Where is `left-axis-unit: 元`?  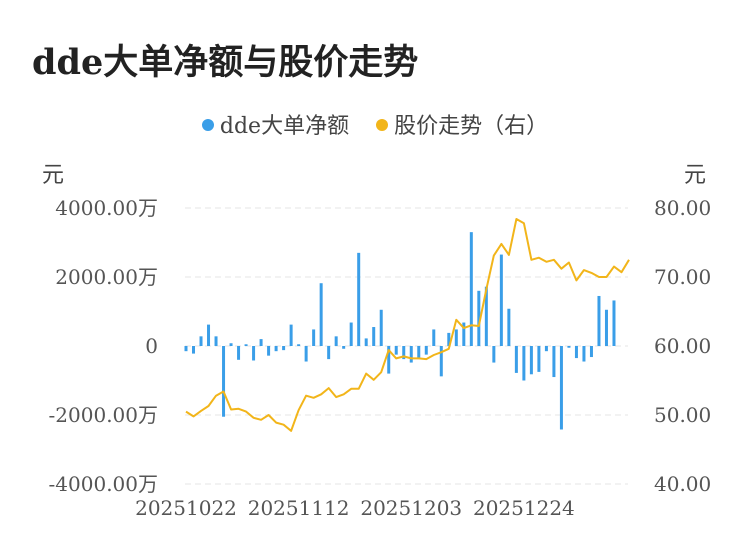 left-axis-unit: 元 is located at coordinates (53, 175).